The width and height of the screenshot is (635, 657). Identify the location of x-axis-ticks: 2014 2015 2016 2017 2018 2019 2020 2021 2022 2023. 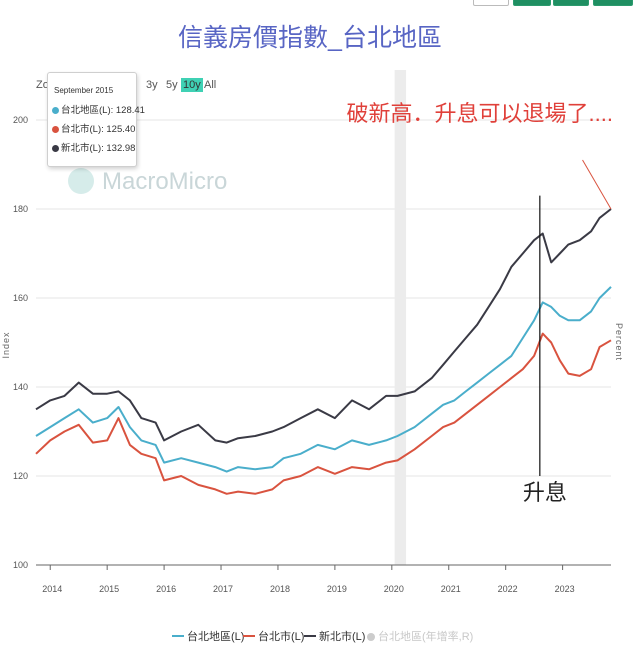
(308, 579).